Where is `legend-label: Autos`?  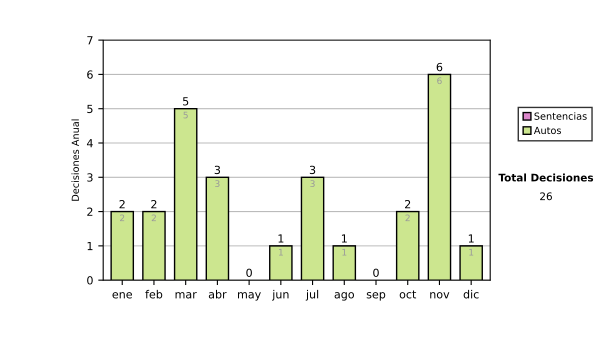
legend-label: Autos is located at coordinates (547, 130).